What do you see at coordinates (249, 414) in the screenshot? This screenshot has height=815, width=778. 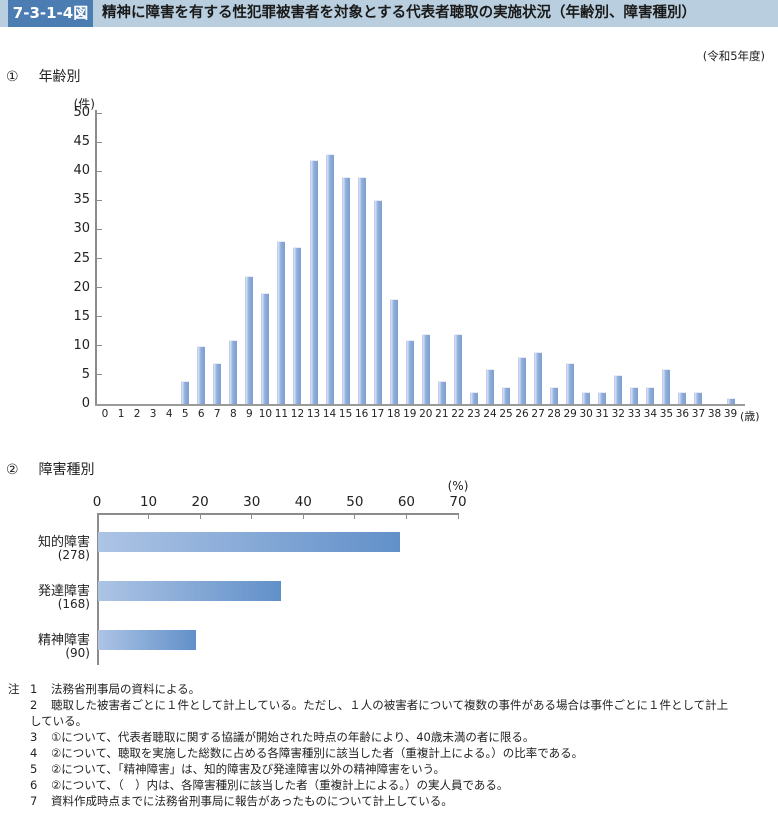 I see `x-axis-tick-label: 9` at bounding box center [249, 414].